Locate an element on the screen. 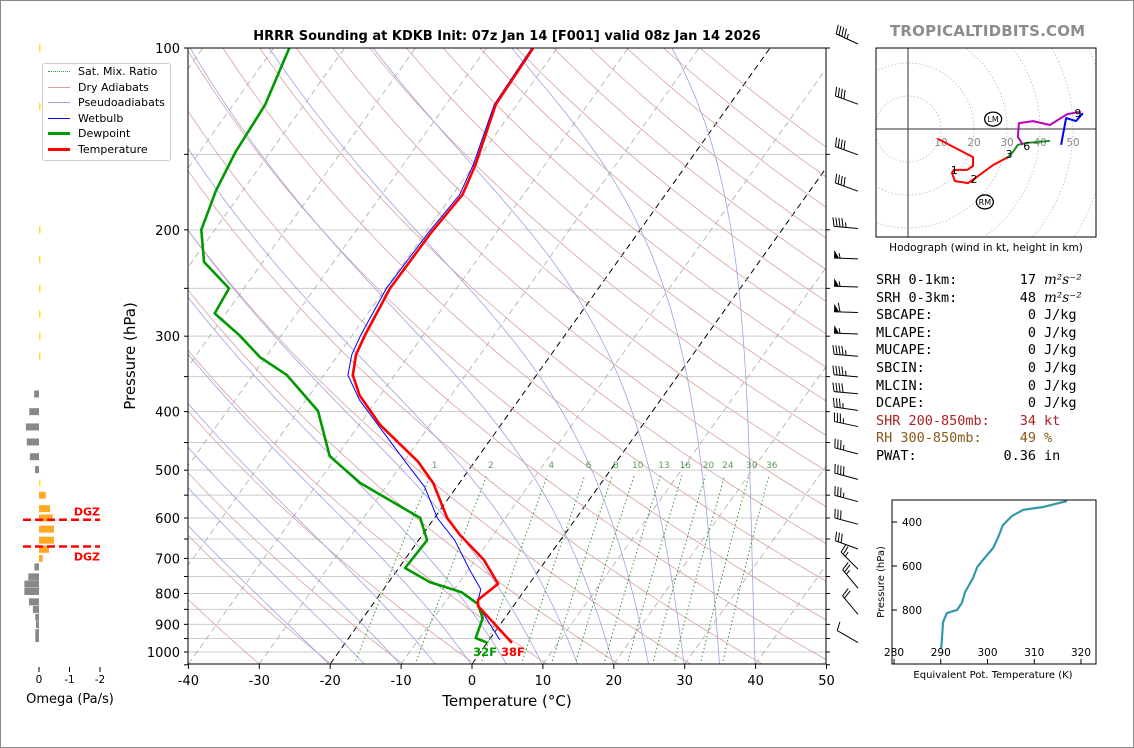 This screenshot has height=748, width=1134. wind-barbs is located at coordinates (845, 333).